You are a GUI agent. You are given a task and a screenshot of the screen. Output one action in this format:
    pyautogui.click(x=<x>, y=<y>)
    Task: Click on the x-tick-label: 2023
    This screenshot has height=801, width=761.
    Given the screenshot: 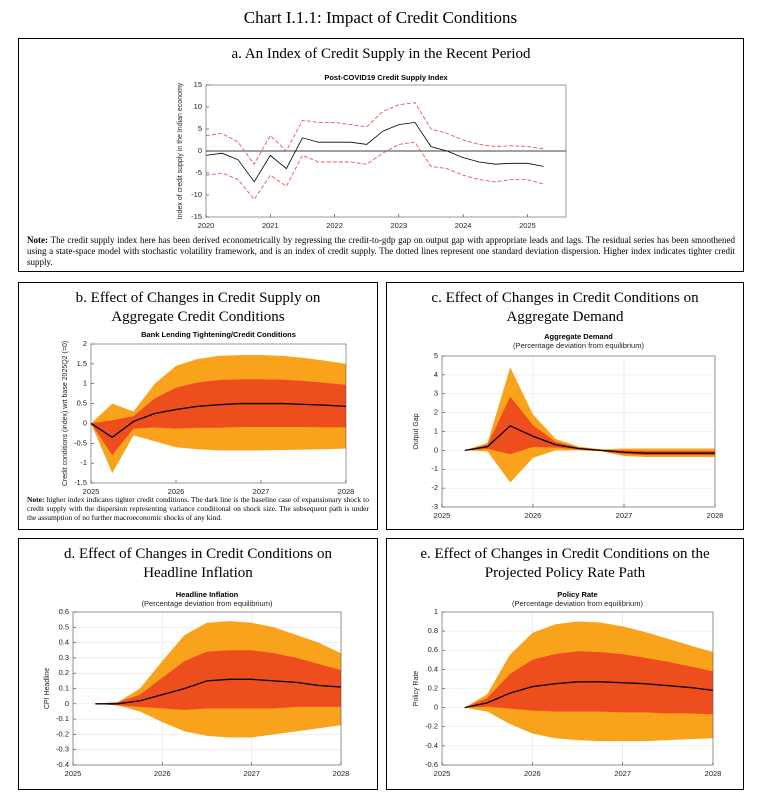 What is the action you would take?
    pyautogui.click(x=399, y=225)
    